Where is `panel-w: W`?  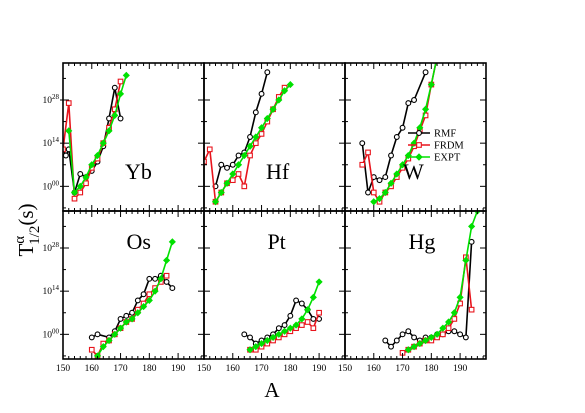 panel-w: W is located at coordinates (415, 133).